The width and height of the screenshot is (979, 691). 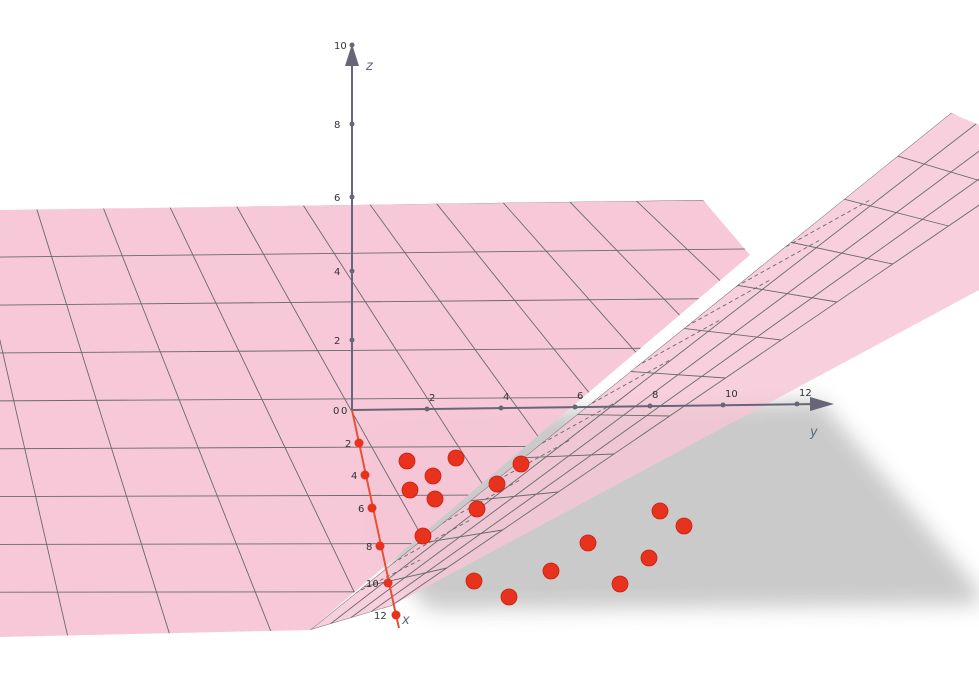 What do you see at coordinates (369, 547) in the screenshot?
I see `x-tick-label: 8` at bounding box center [369, 547].